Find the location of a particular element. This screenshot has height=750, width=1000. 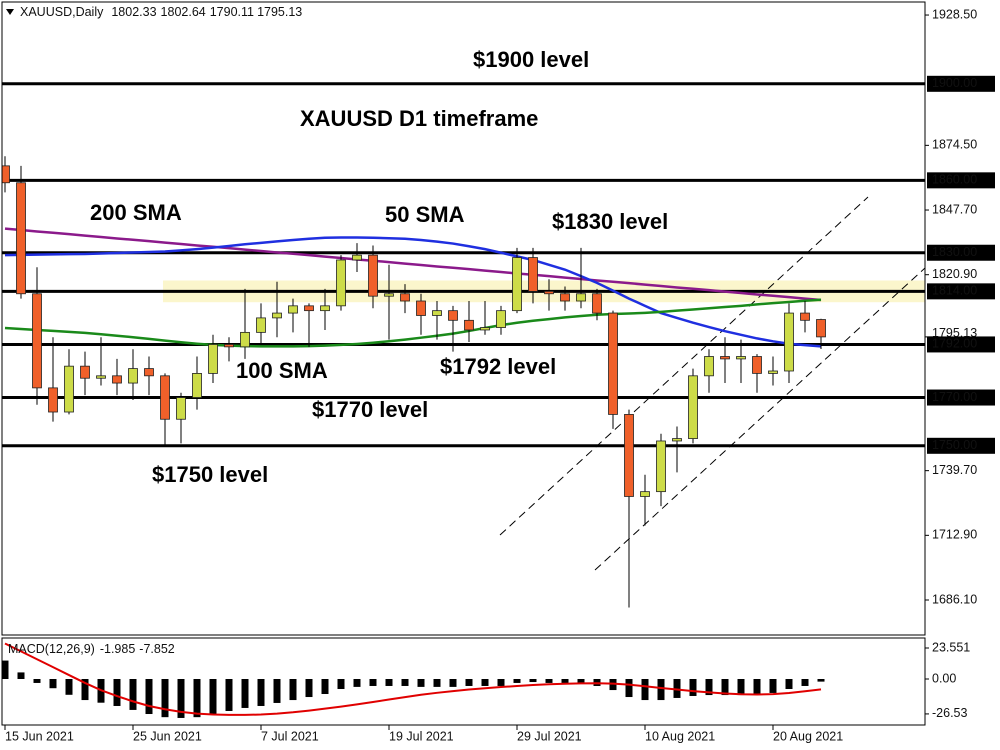

open: 1802.33 is located at coordinates (133, 12).